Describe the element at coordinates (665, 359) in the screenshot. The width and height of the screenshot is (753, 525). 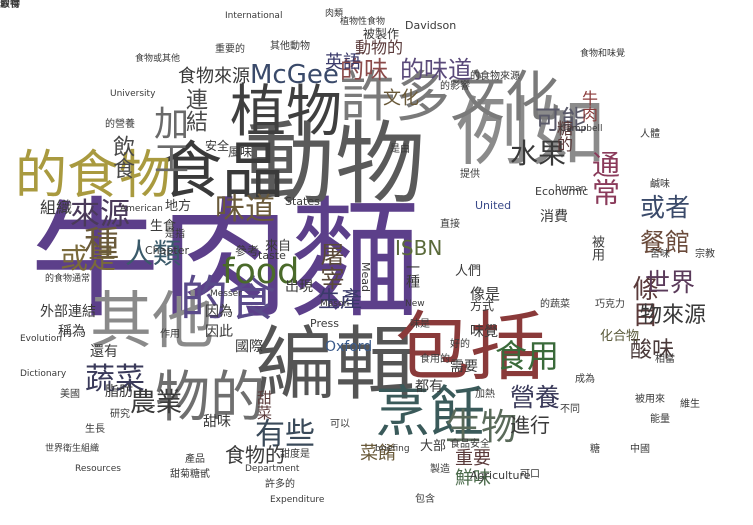
I see `word-113: 相當` at that location.